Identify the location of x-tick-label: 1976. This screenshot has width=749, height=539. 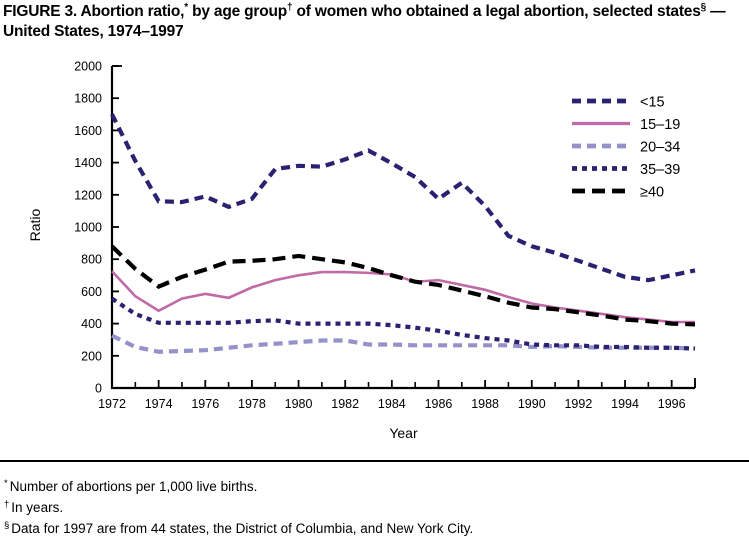
(205, 404).